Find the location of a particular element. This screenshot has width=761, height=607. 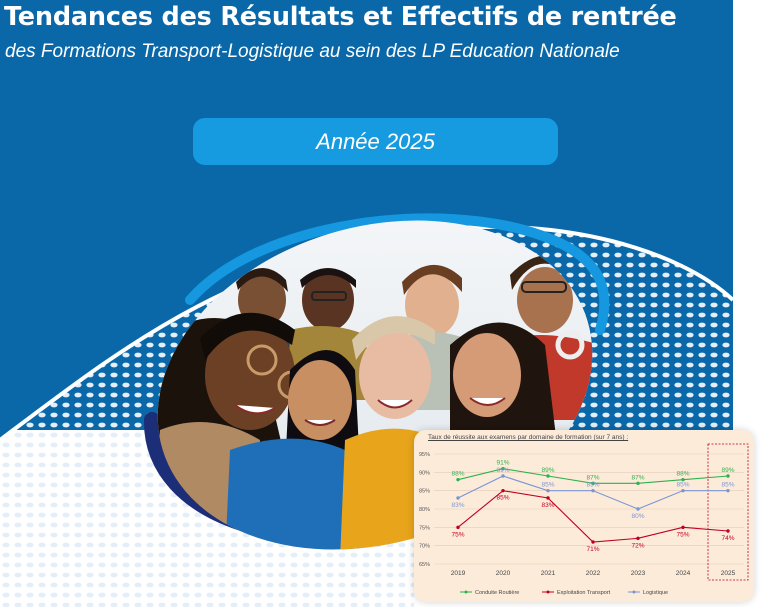

y-tick-label: 95% is located at coordinates (424, 455).